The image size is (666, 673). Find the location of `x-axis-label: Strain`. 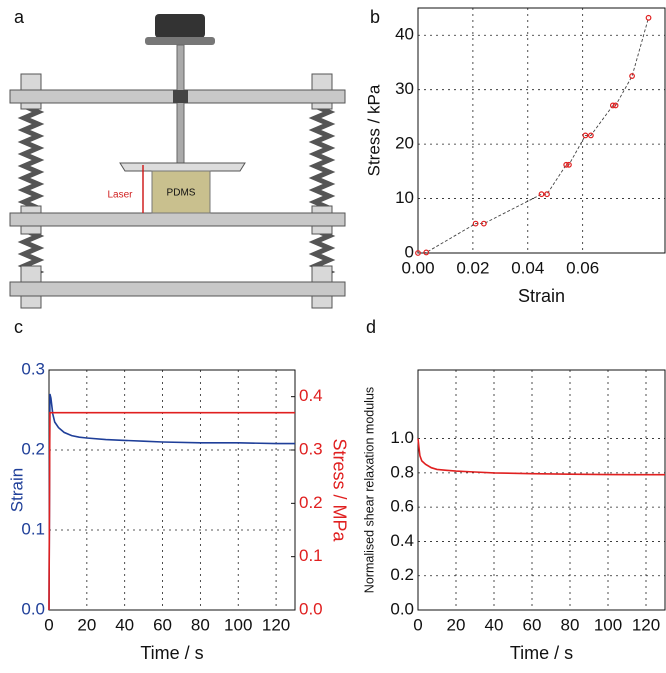

x-axis-label: Strain is located at coordinates (541, 296).